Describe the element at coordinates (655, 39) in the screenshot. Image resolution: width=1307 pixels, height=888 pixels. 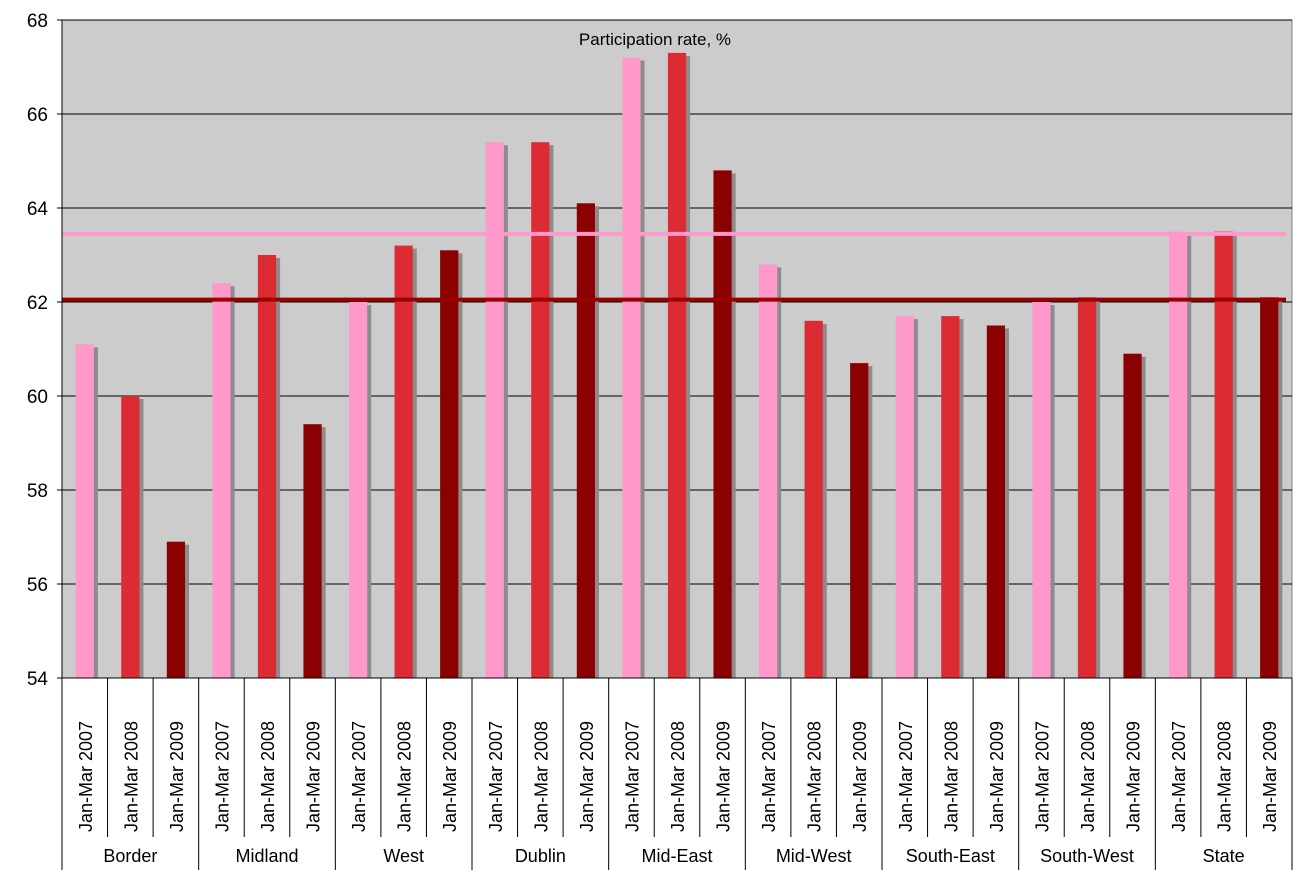
I see `chart-title: Participation rate, %` at that location.